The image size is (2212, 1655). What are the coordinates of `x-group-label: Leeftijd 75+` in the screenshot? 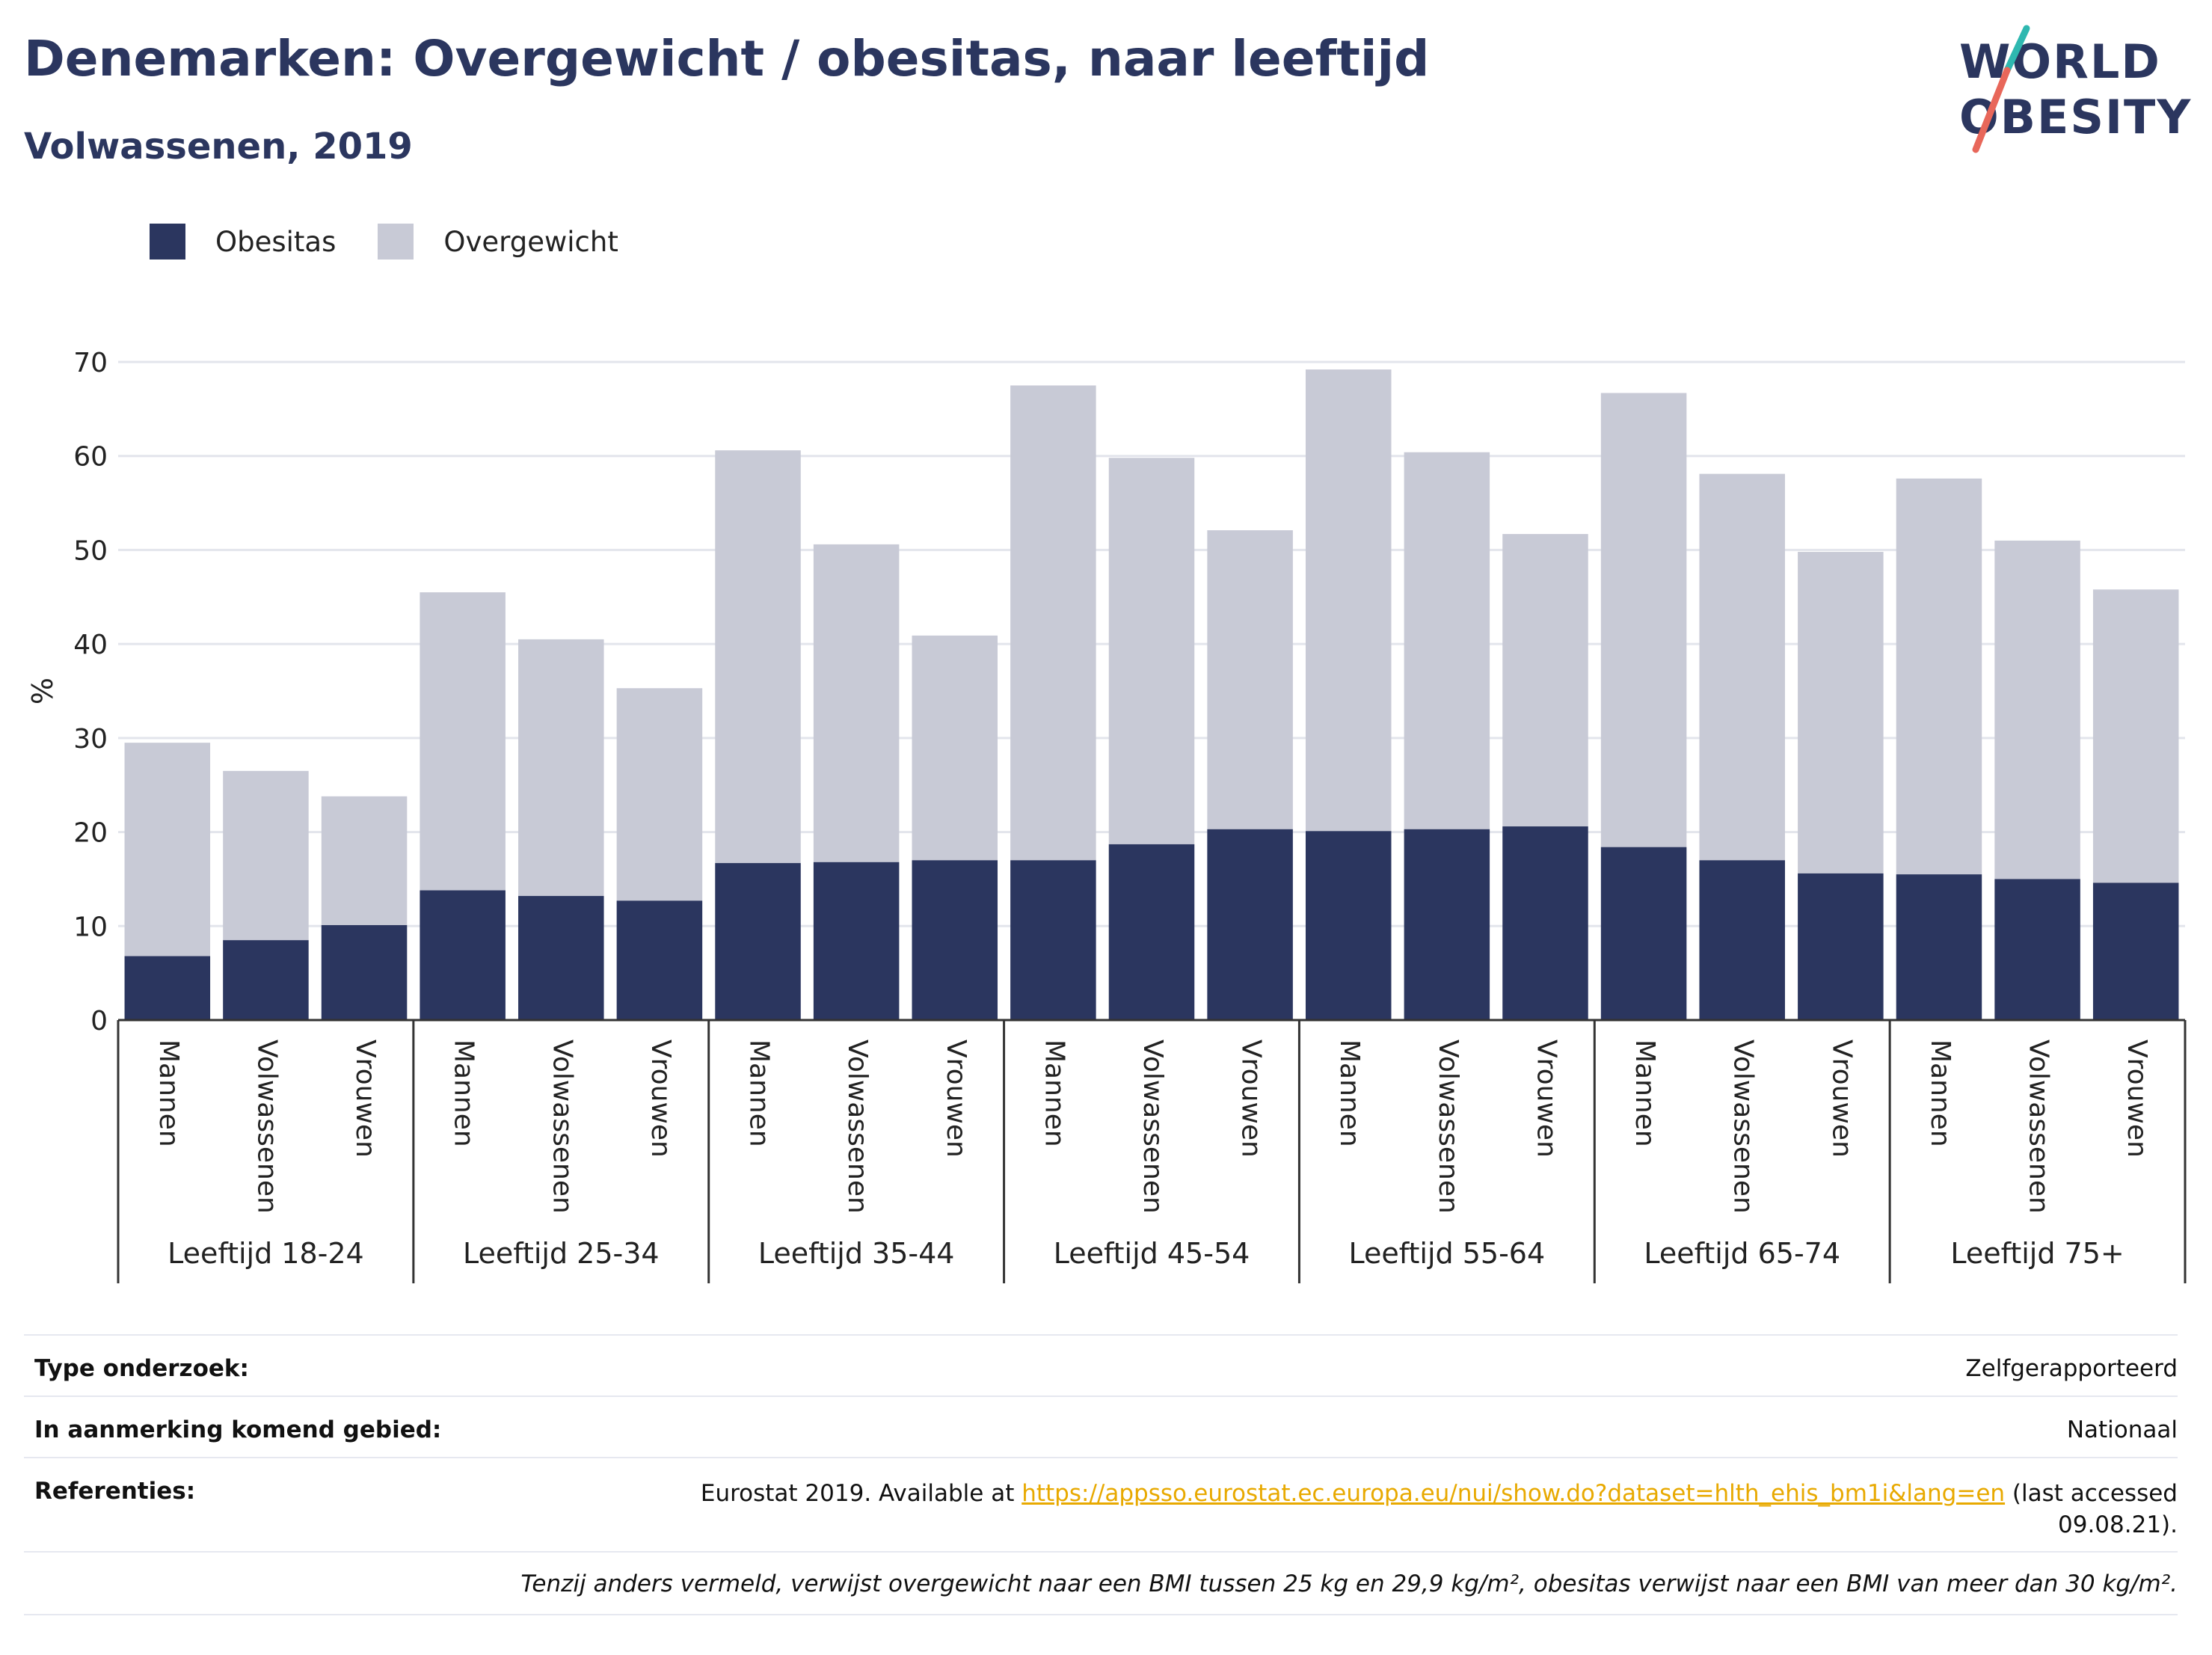 It's located at (2037, 1253).